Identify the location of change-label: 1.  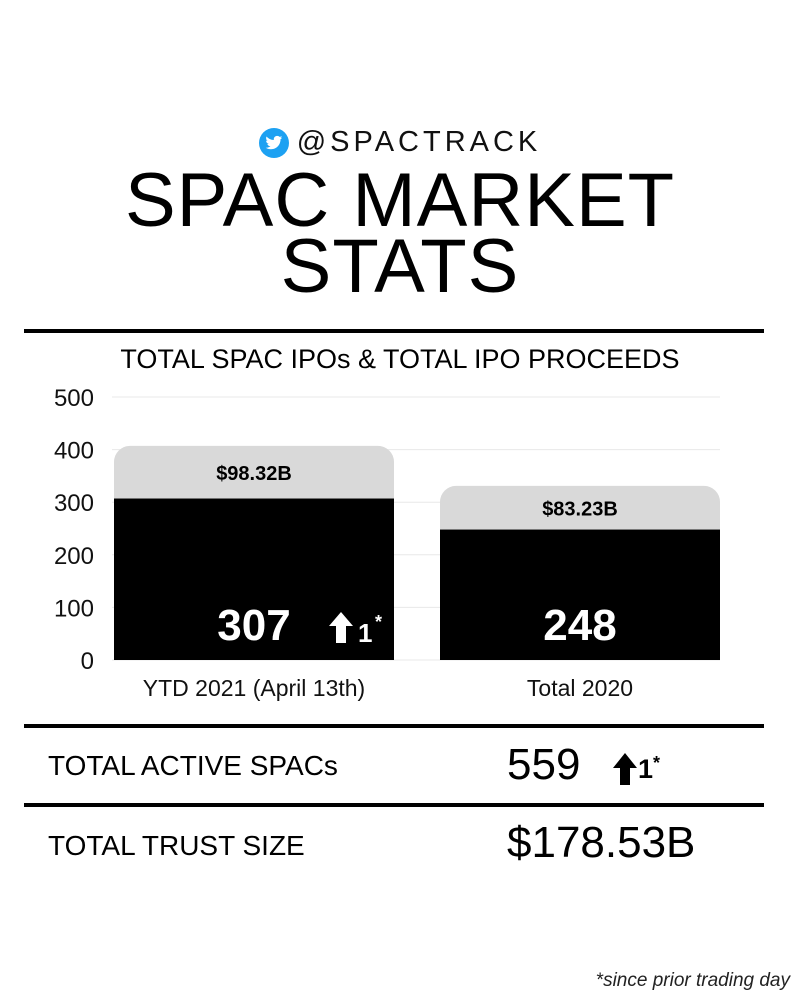
(365, 633).